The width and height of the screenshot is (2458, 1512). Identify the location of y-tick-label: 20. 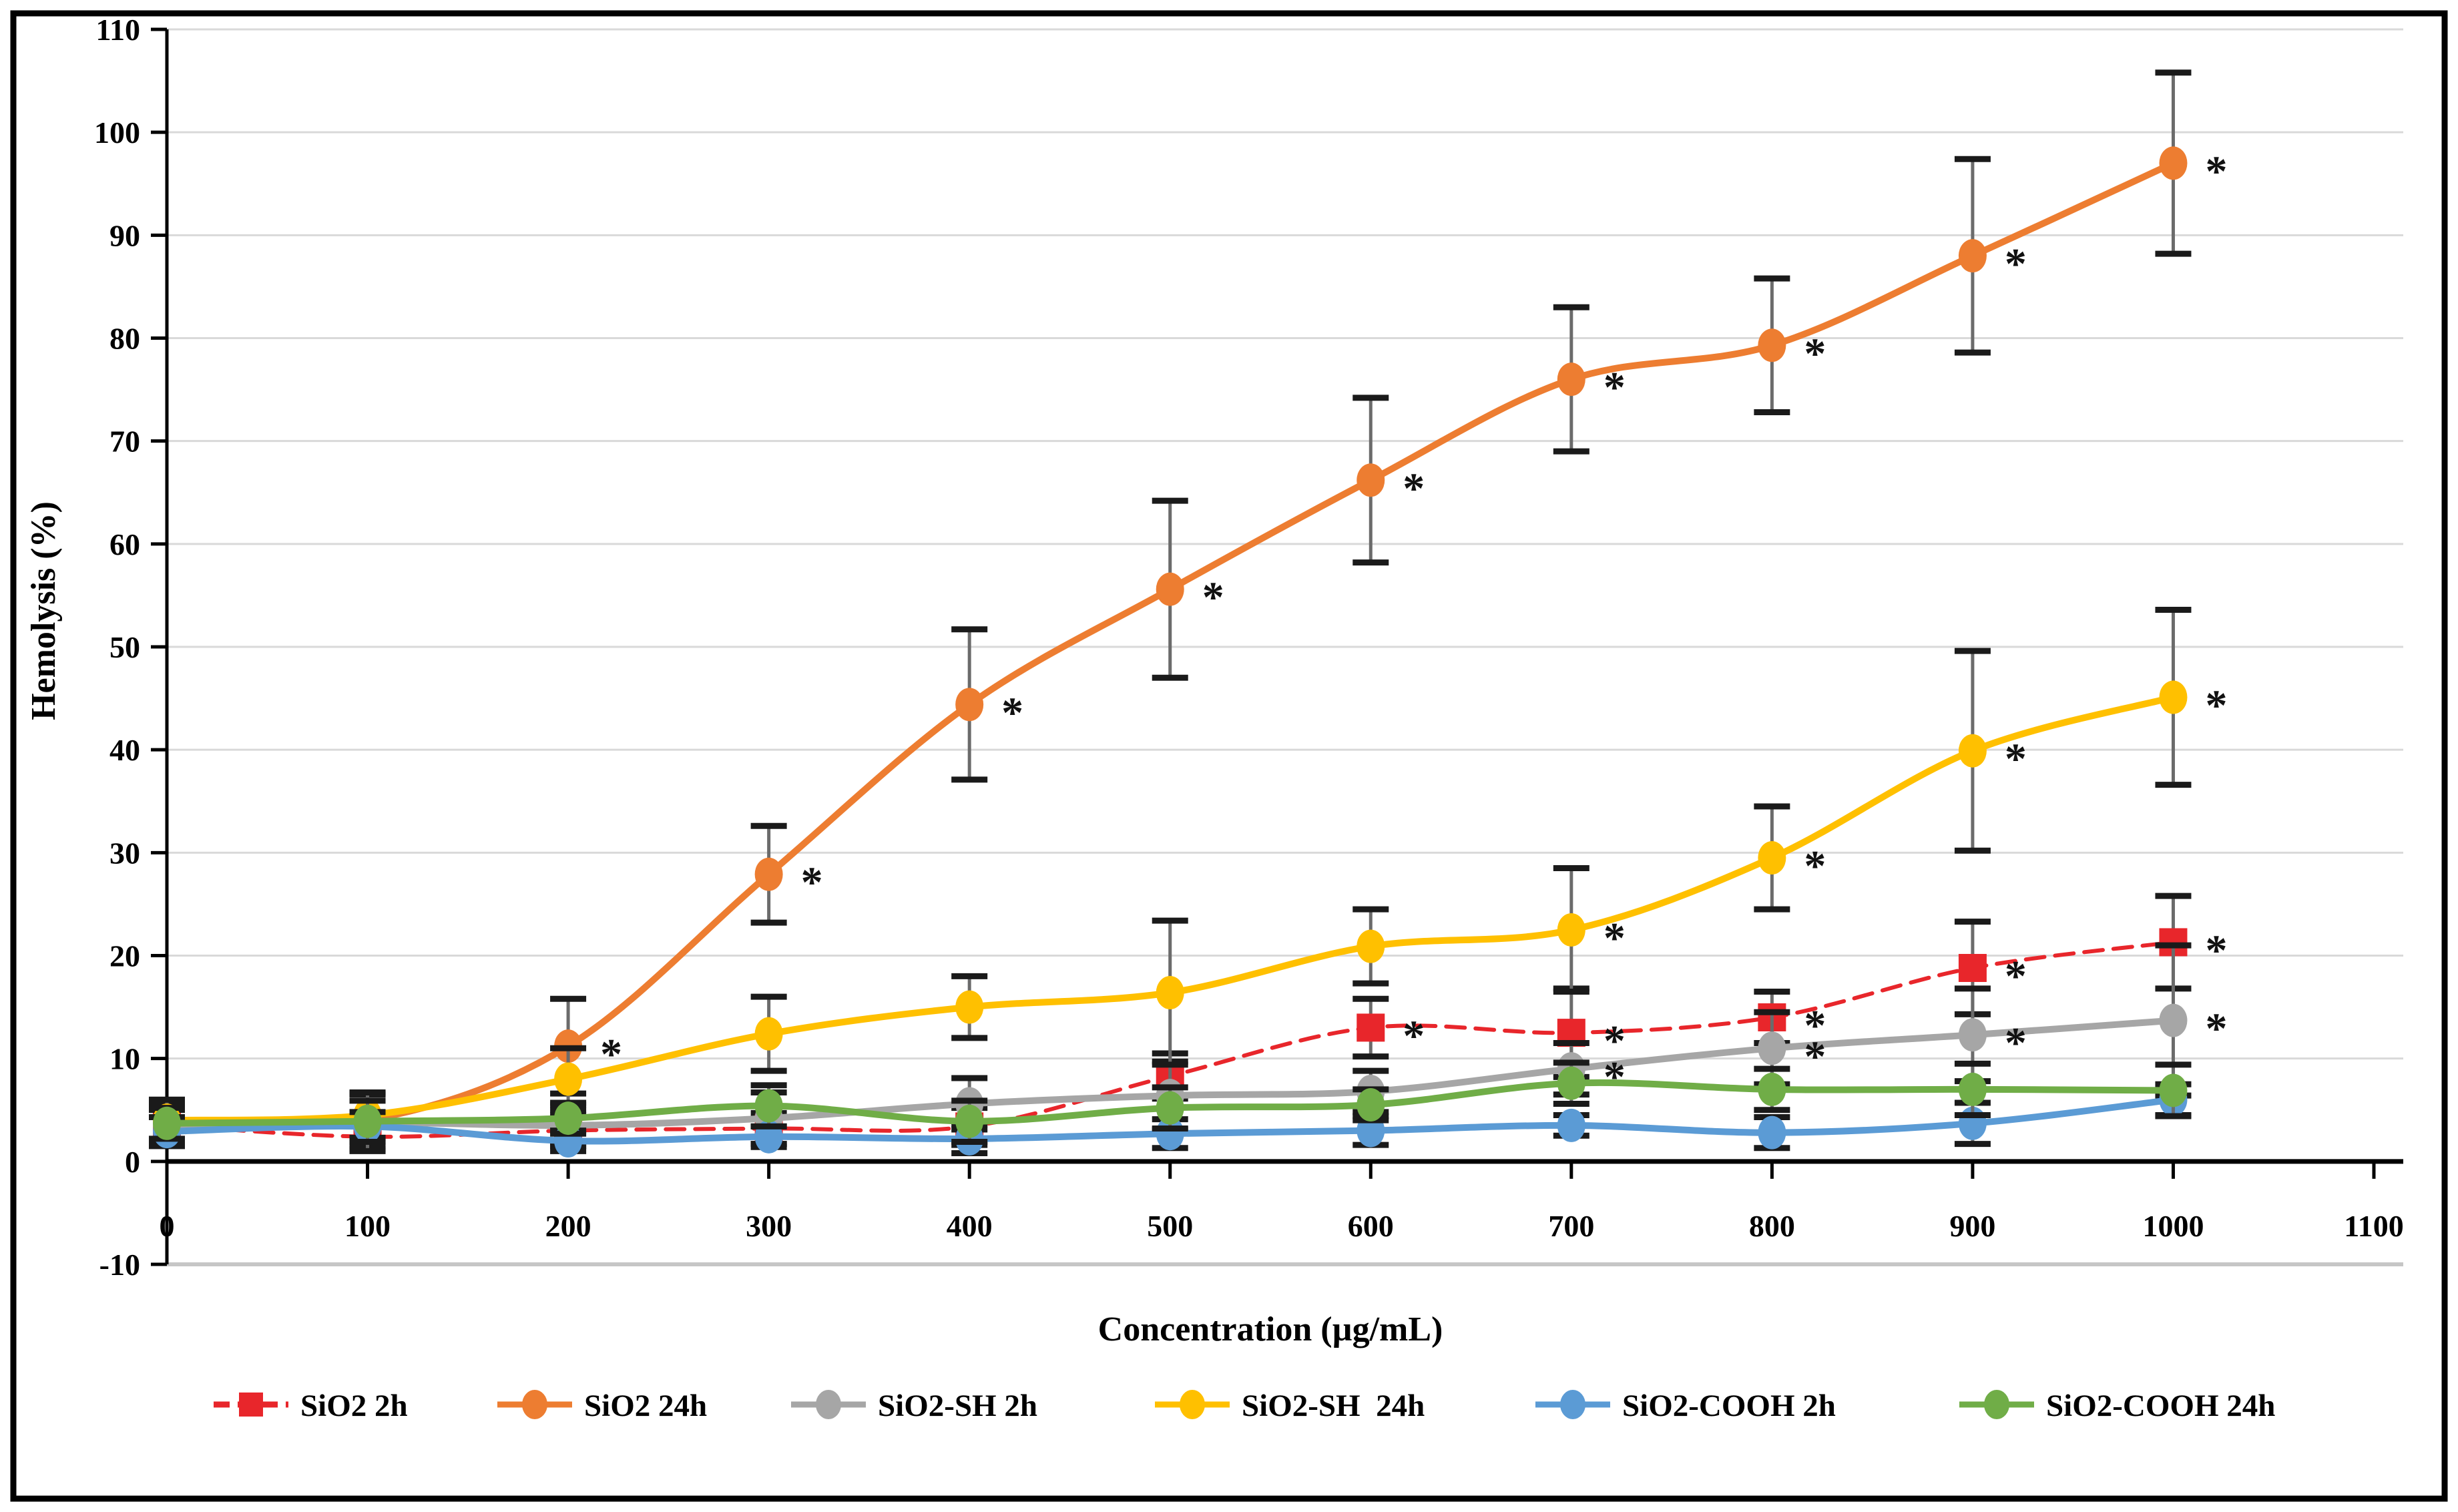
(124, 956).